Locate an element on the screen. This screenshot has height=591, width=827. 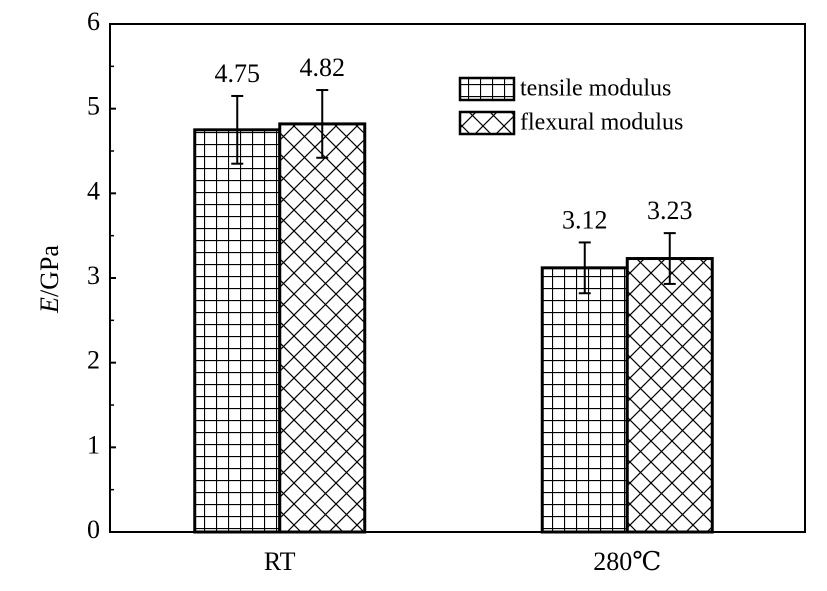
y-tick-label: 6 is located at coordinates (93, 21).